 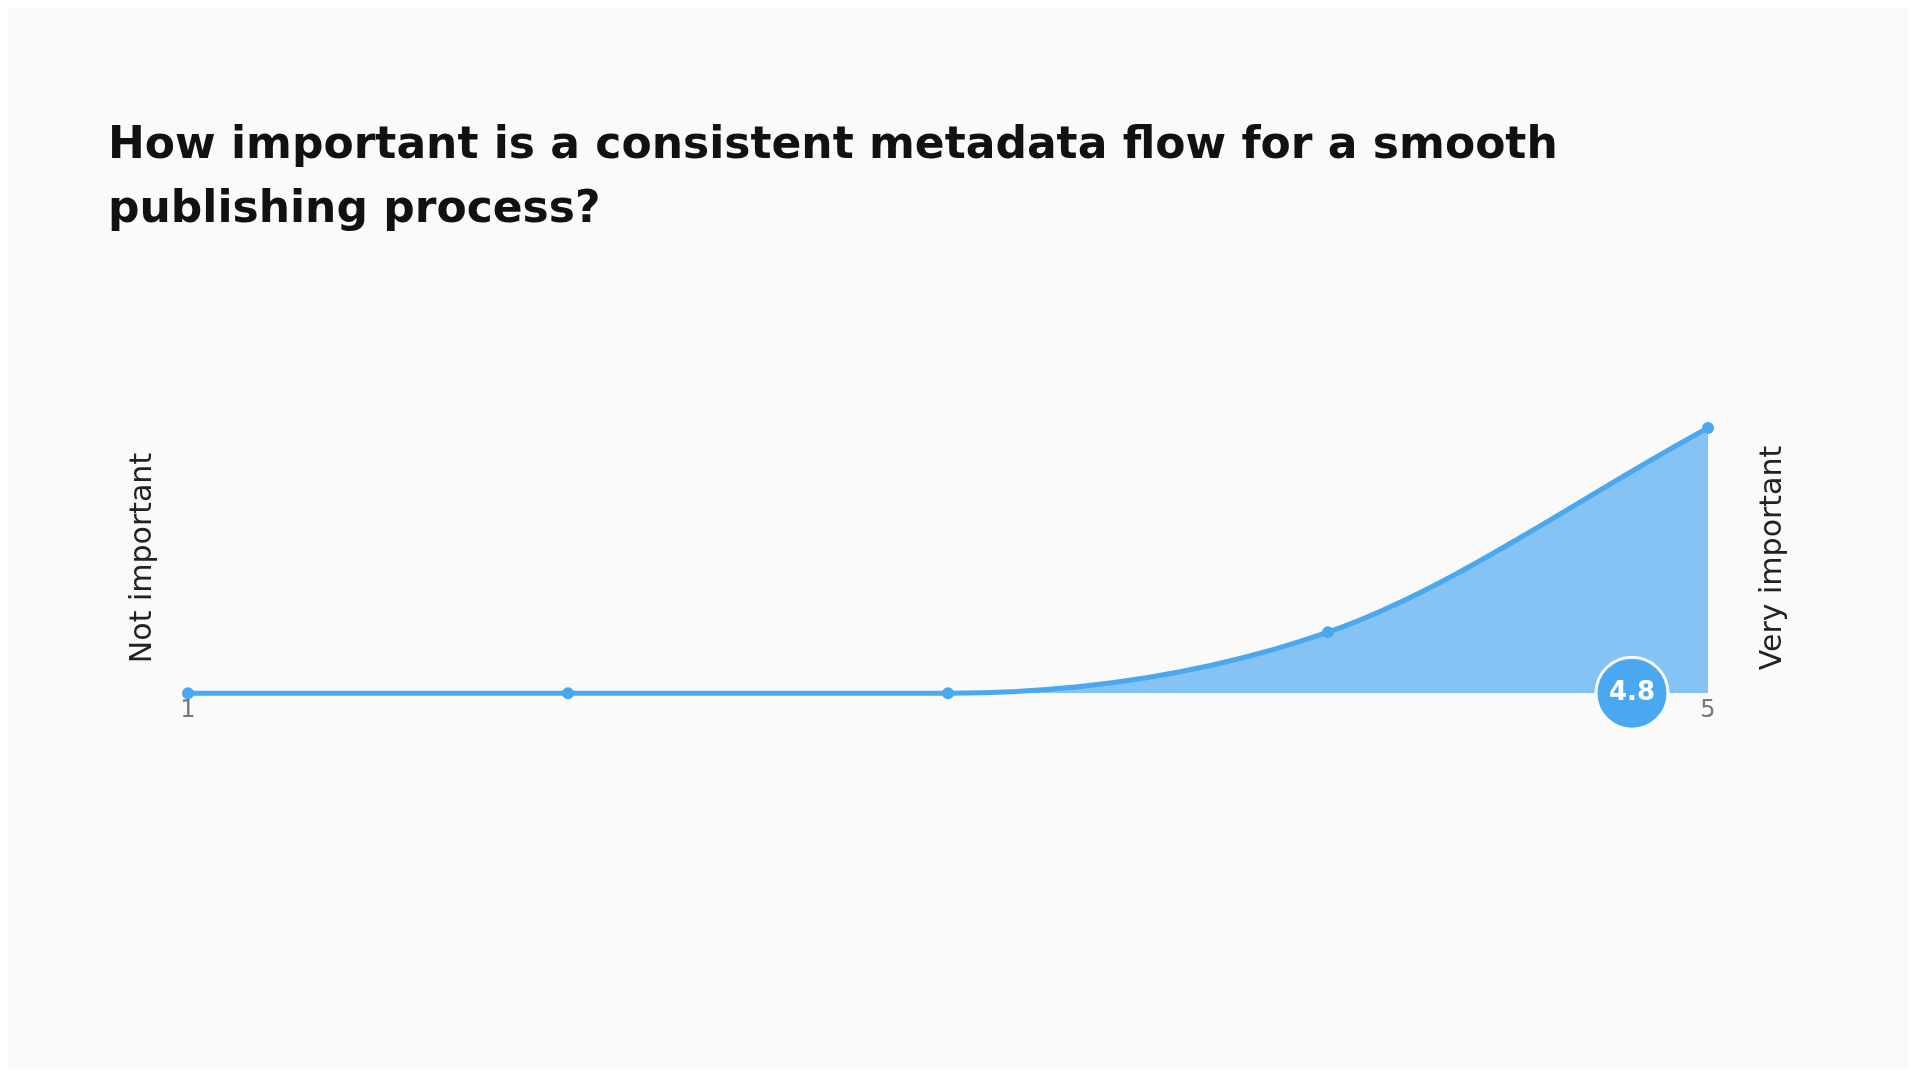 What do you see at coordinates (140, 558) in the screenshot?
I see `y-axis-title: Not important` at bounding box center [140, 558].